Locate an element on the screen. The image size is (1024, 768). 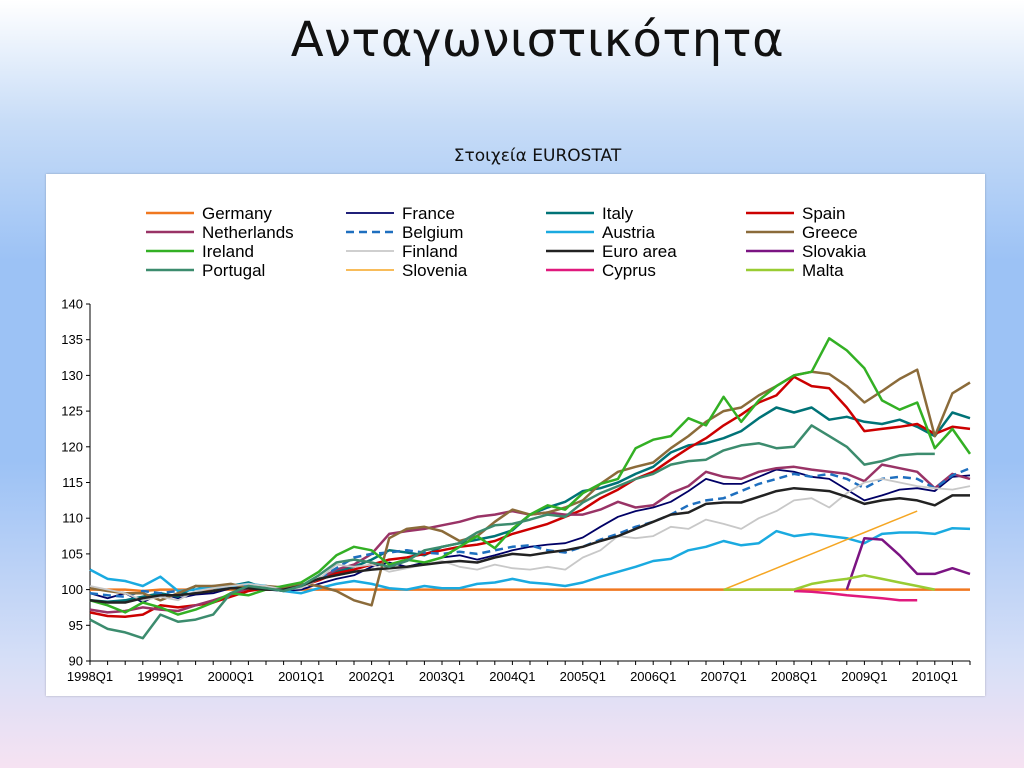
series-line-malta is located at coordinates (829, 582).